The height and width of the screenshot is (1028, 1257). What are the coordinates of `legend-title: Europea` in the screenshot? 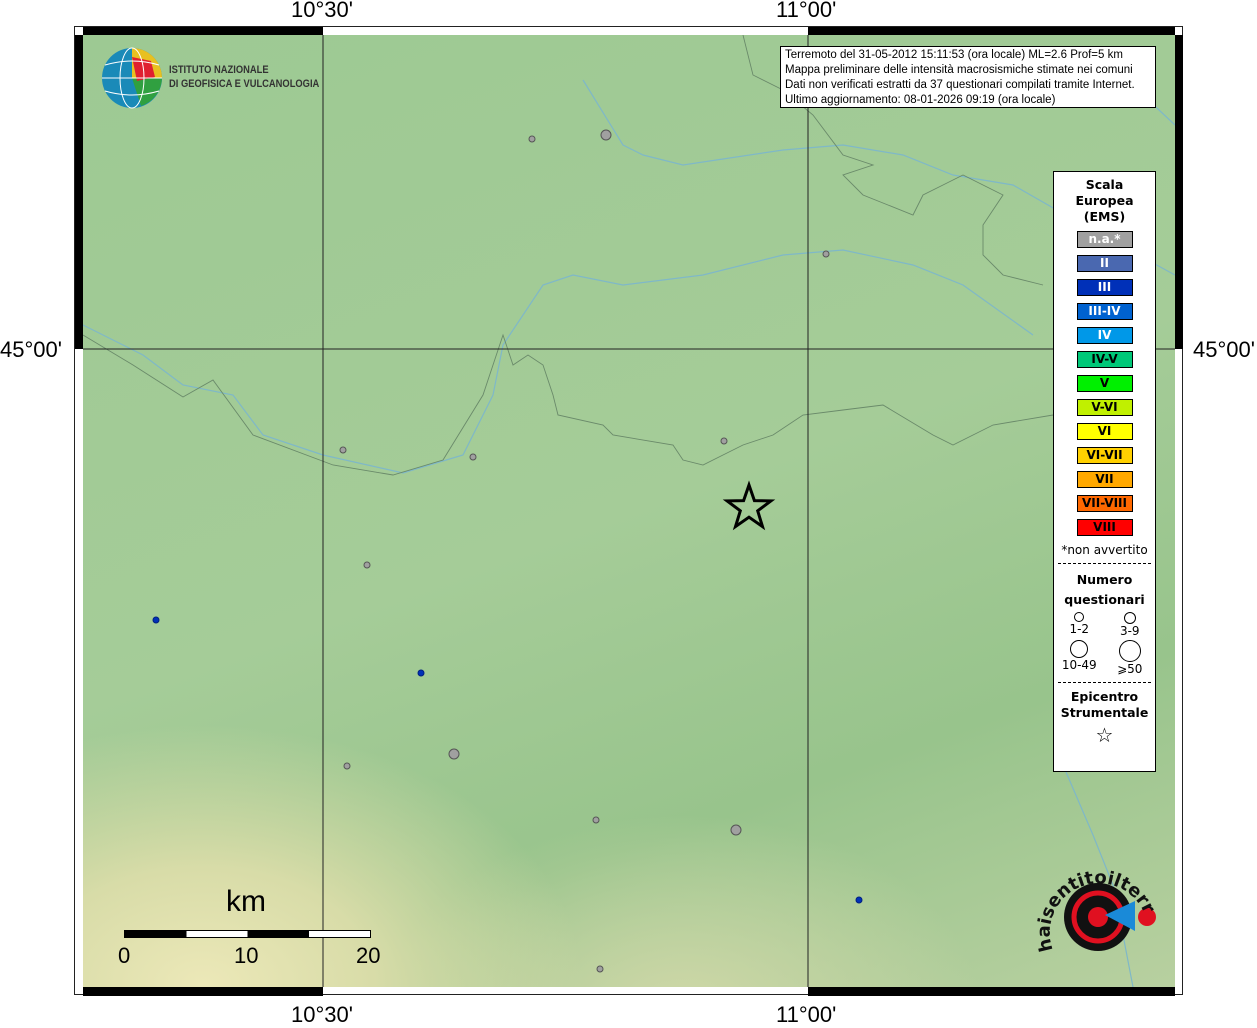 It's located at (1104, 200).